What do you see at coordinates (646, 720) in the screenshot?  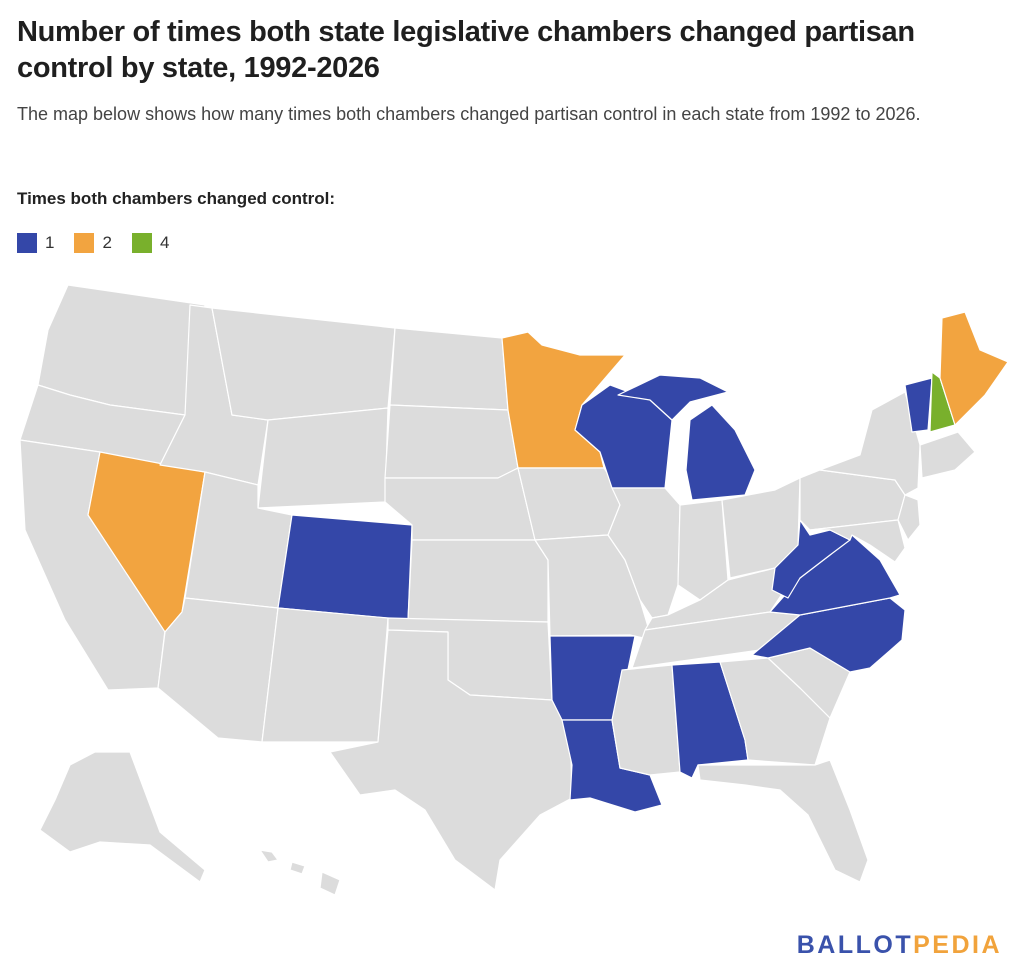 I see `state-ms` at bounding box center [646, 720].